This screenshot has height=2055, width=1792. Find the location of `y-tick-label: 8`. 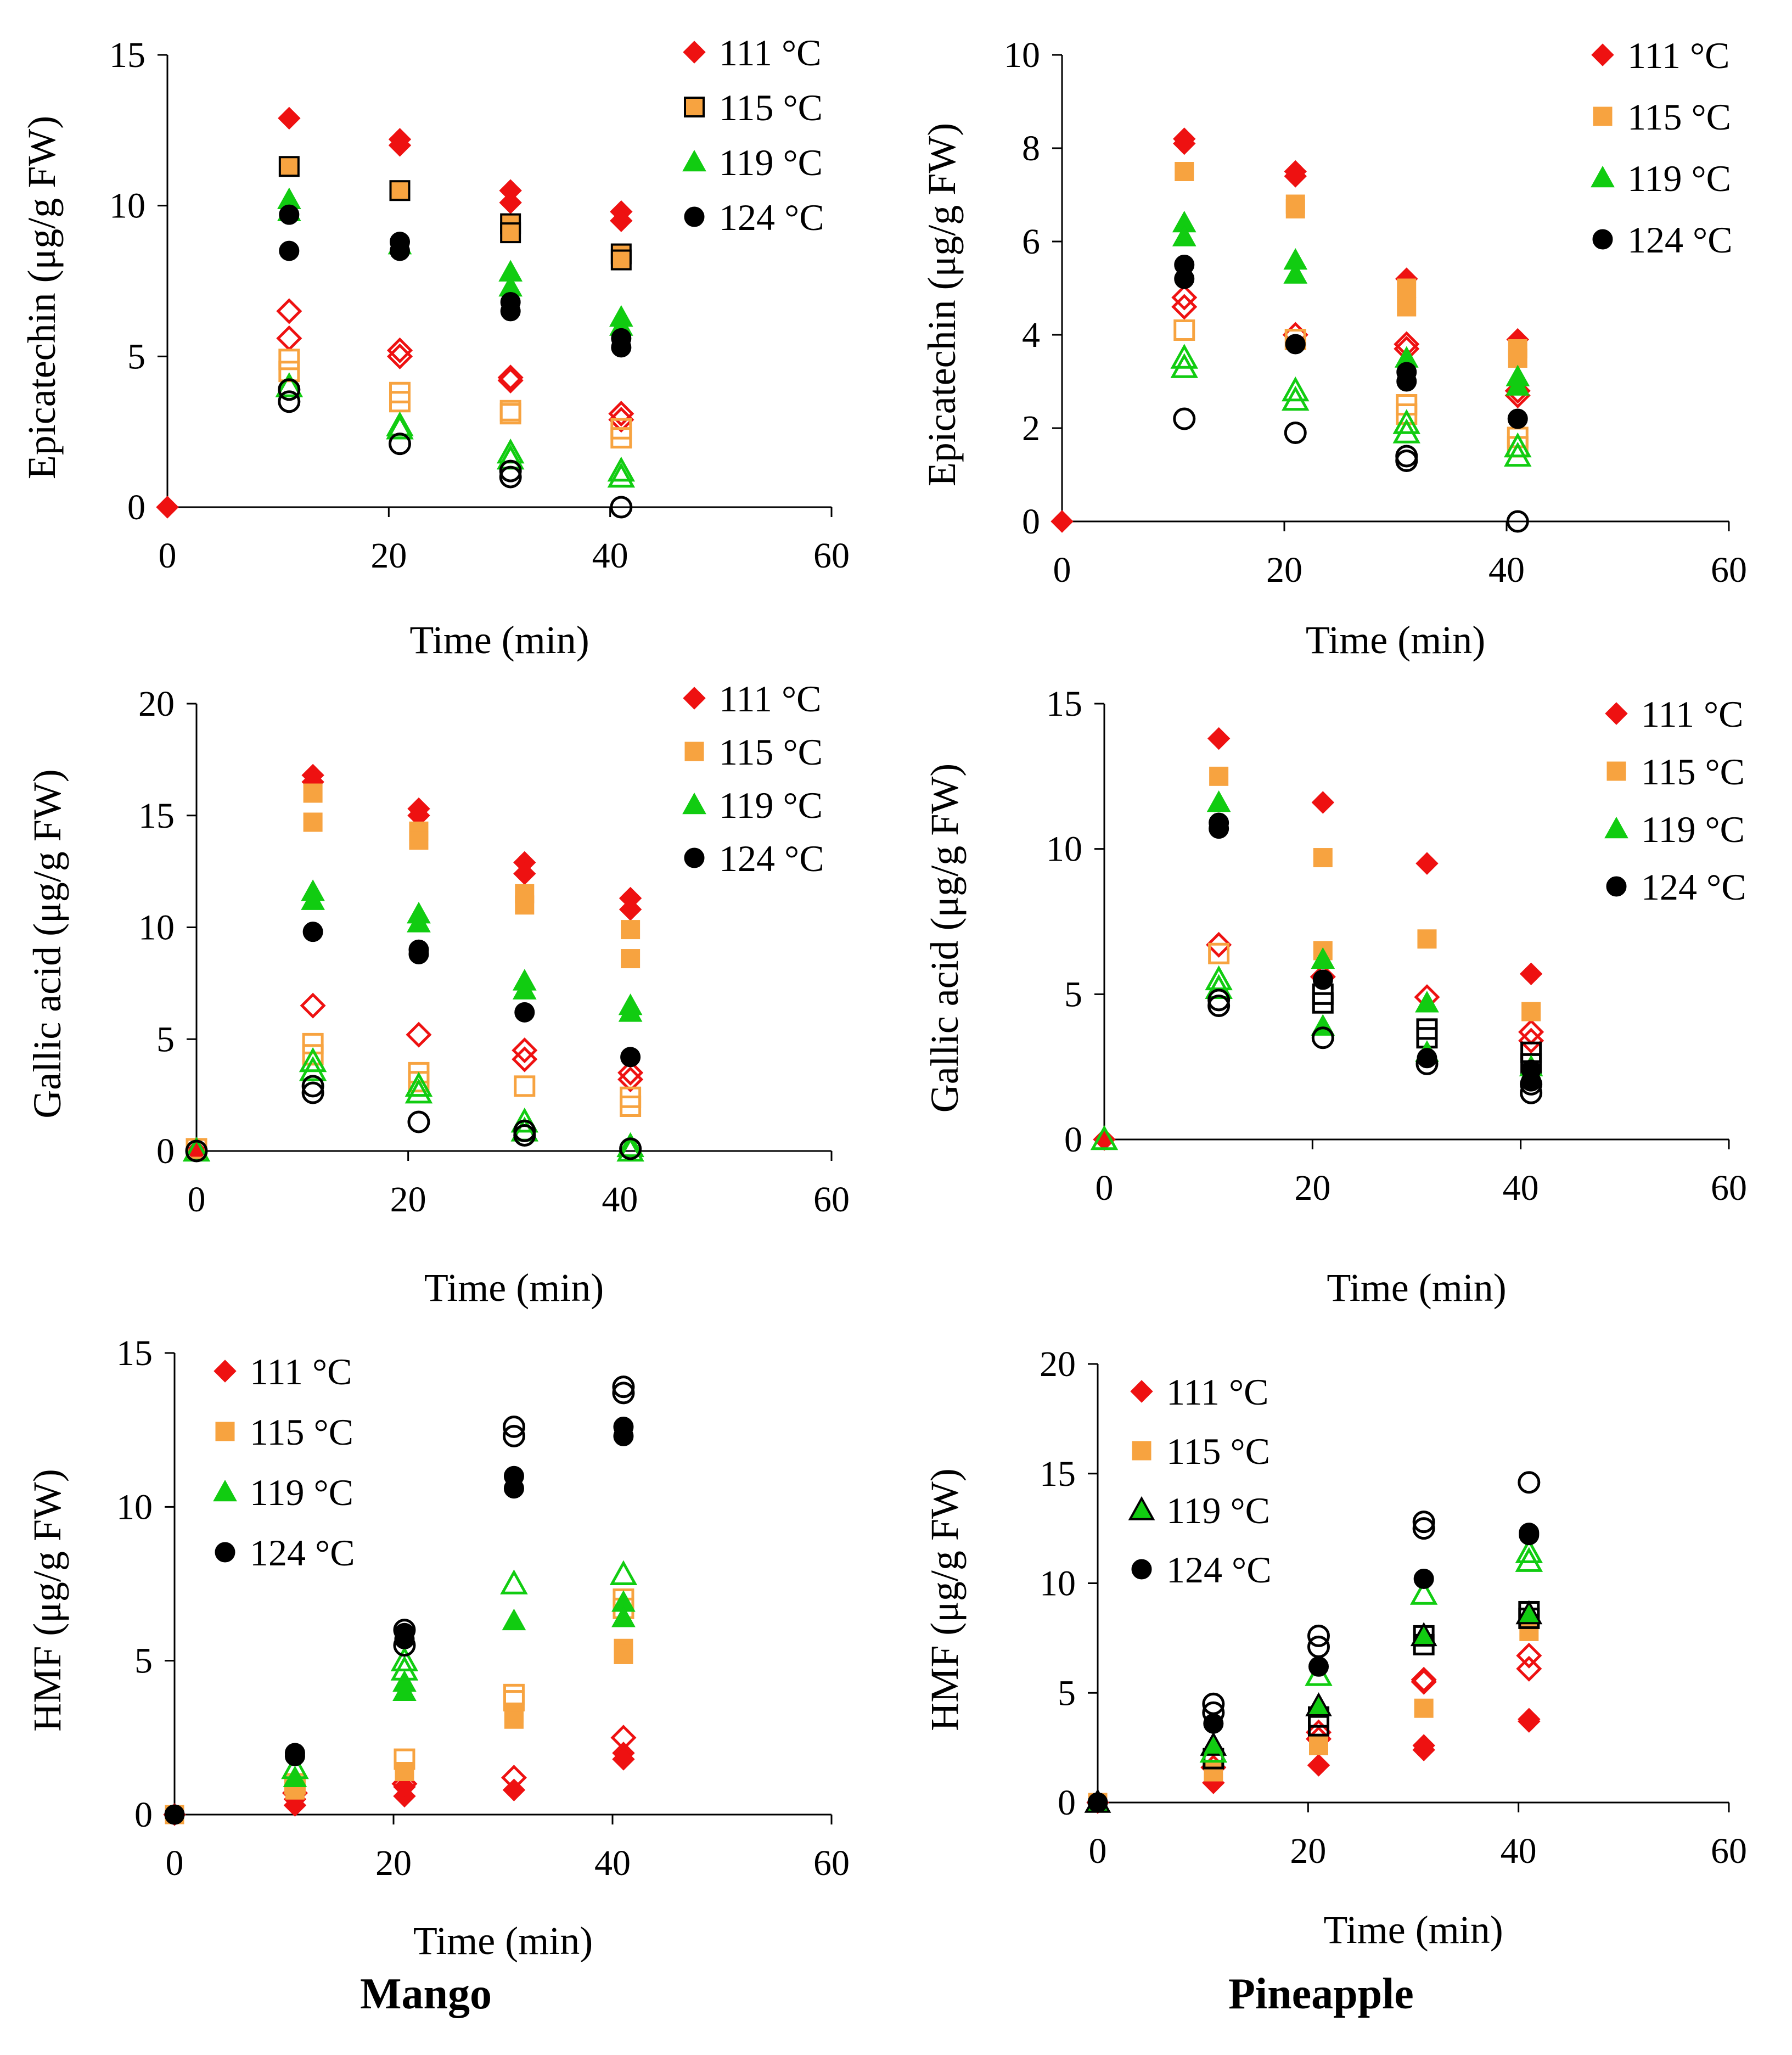

y-tick-label: 8 is located at coordinates (1031, 149).